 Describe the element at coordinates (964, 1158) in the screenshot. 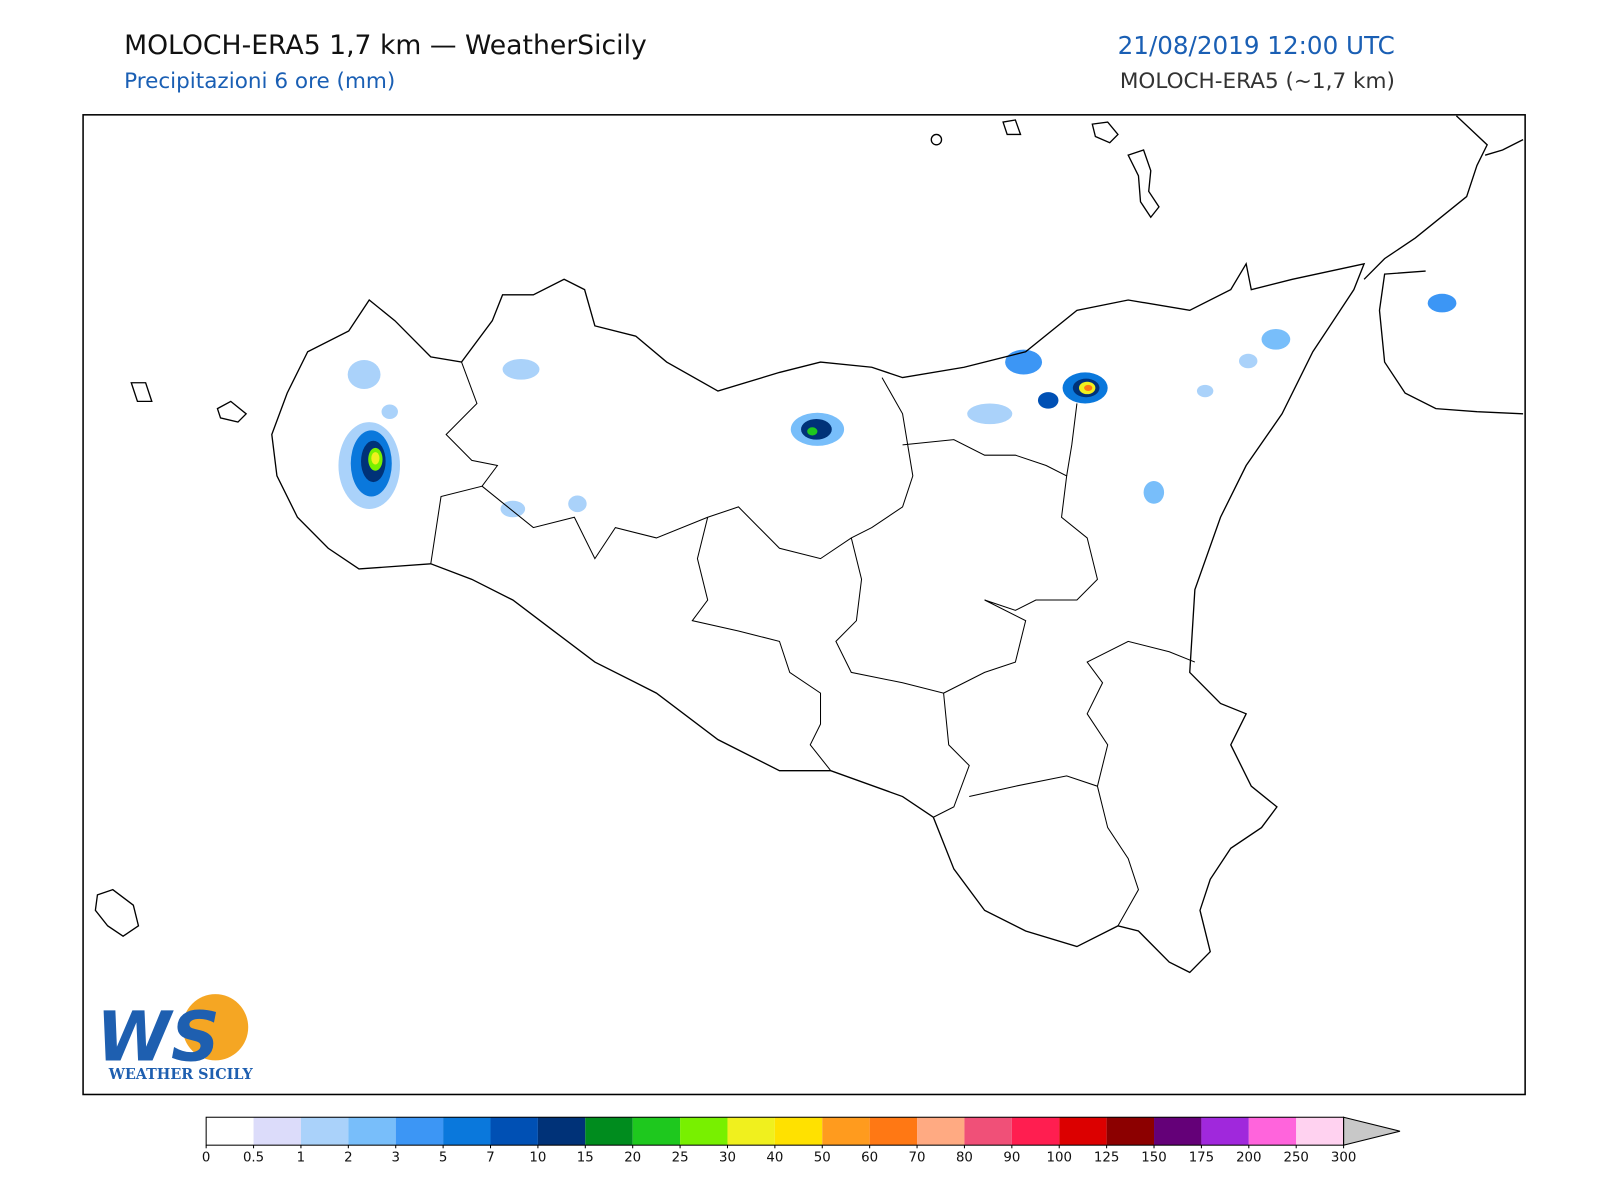

I see `colorbar-tick-label: 80` at that location.